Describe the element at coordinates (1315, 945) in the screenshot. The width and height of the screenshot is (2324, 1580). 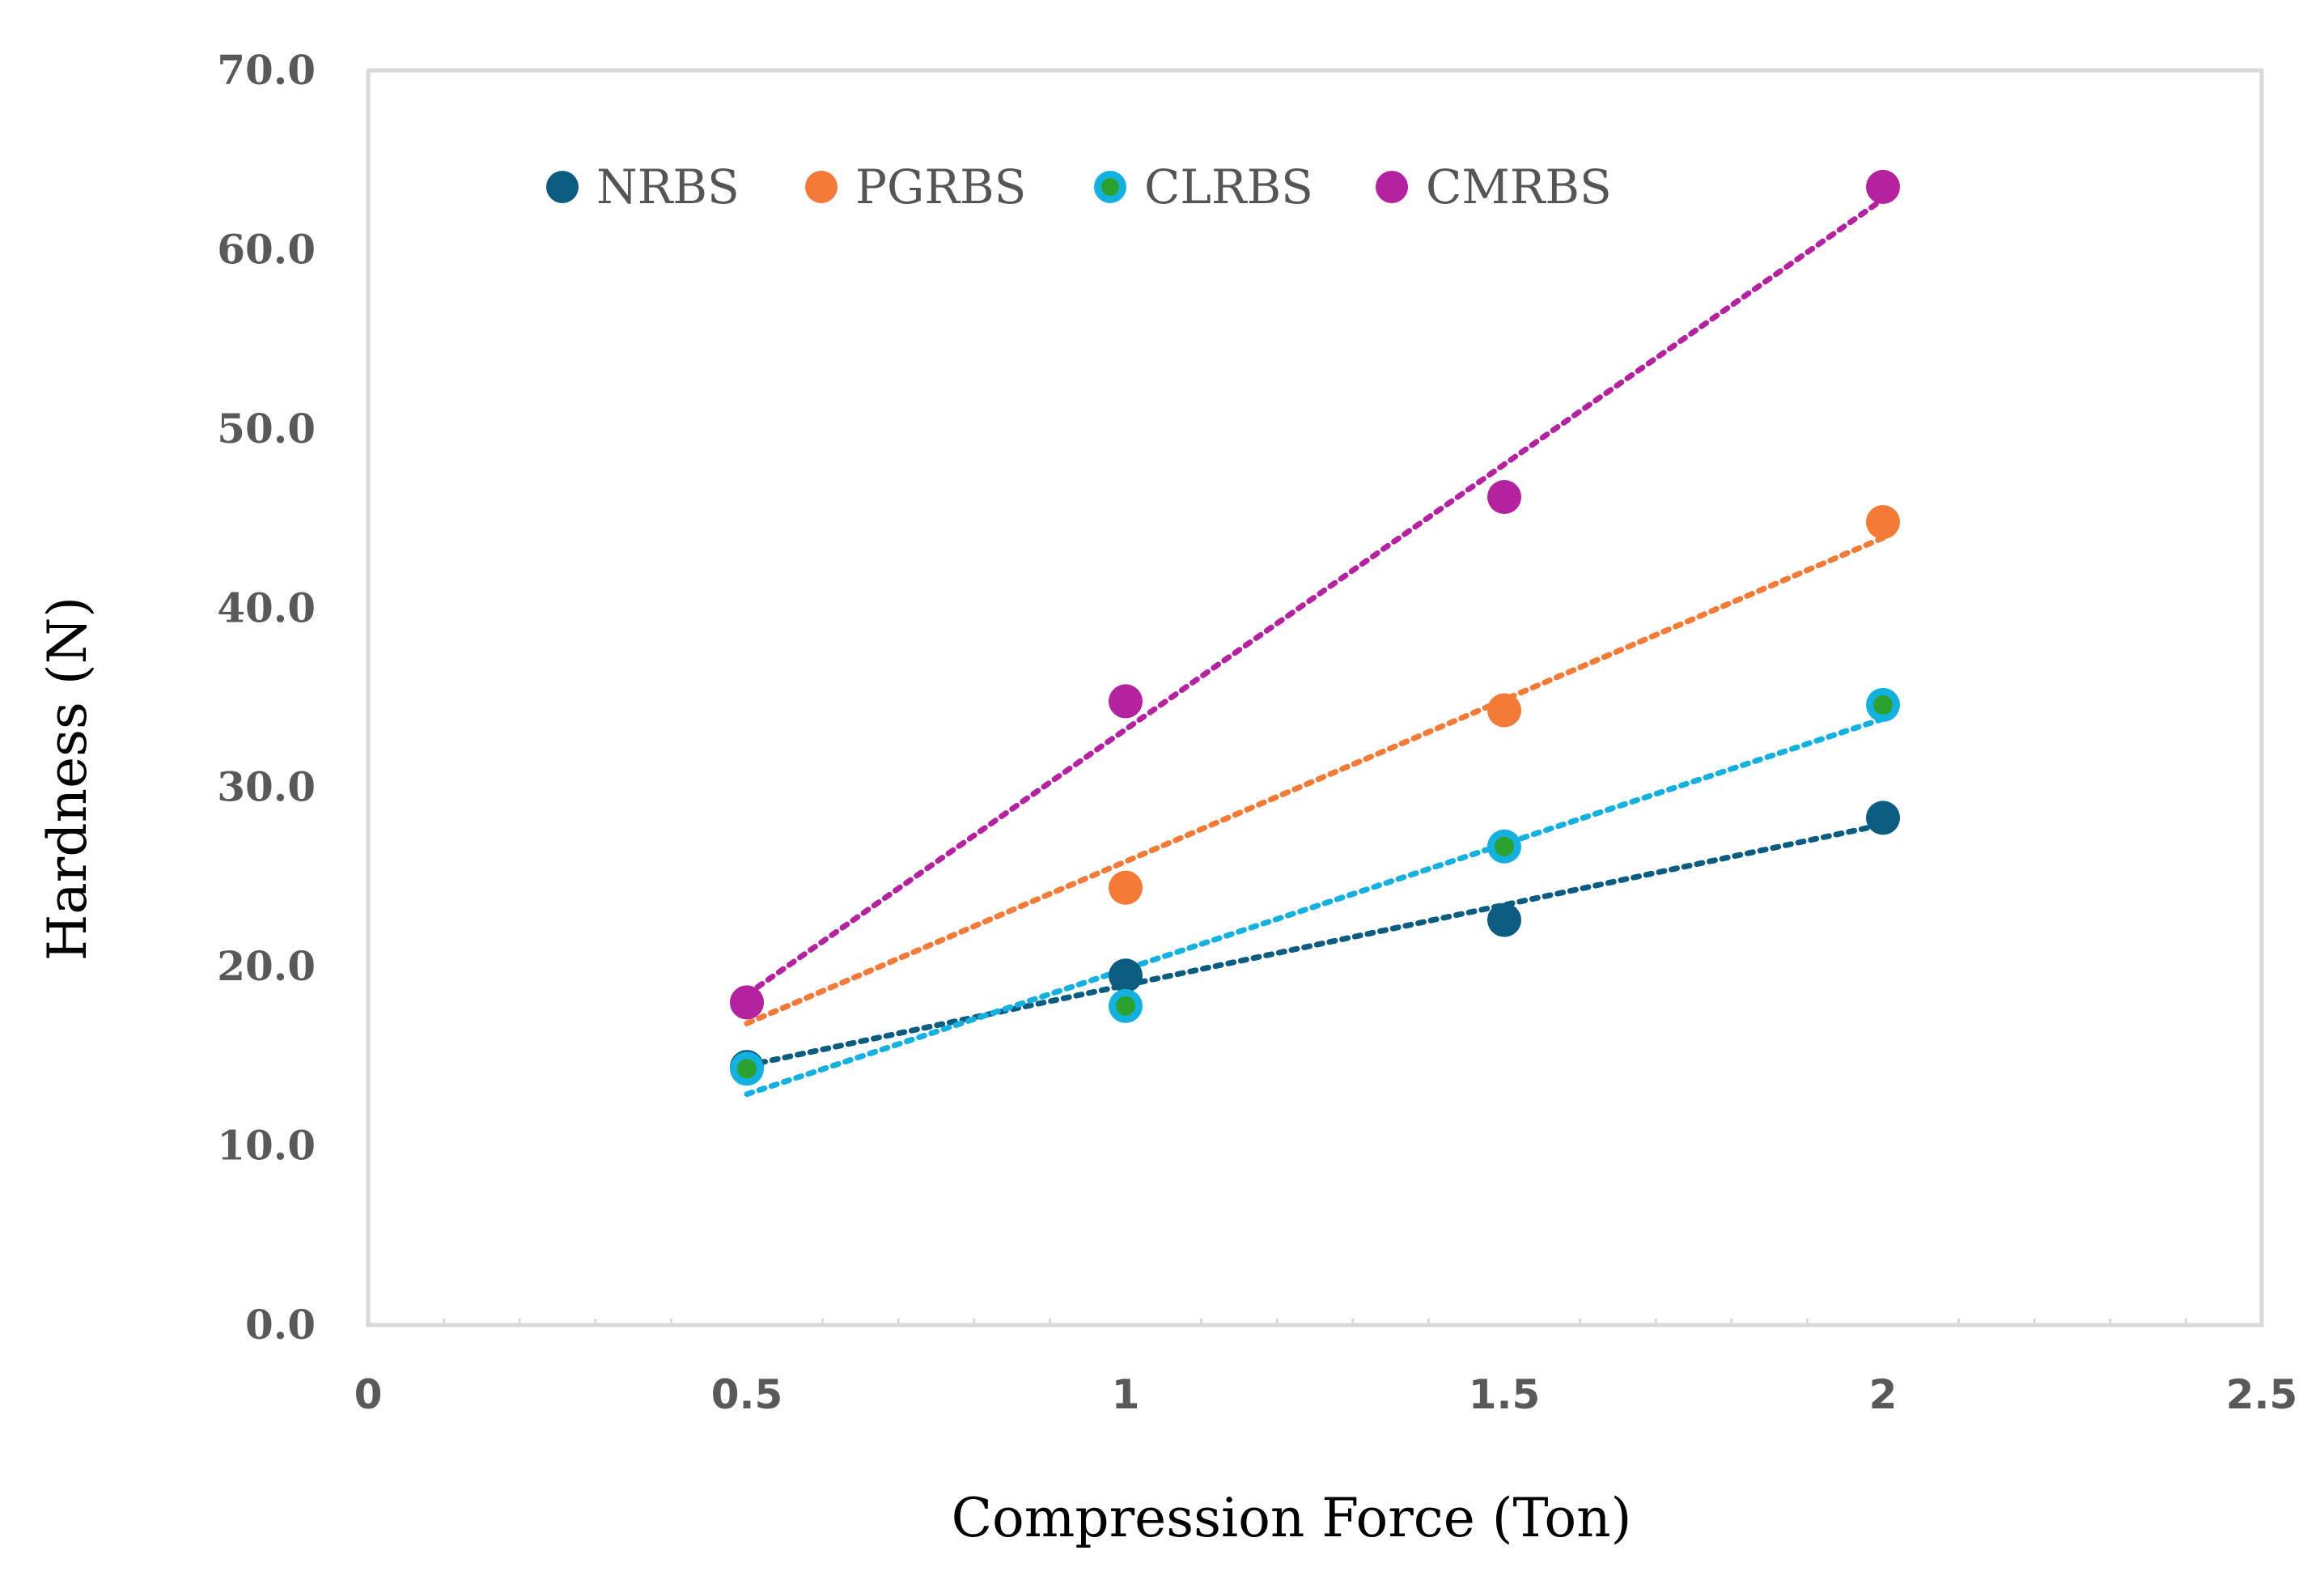
I see `trendline-nrbs` at that location.